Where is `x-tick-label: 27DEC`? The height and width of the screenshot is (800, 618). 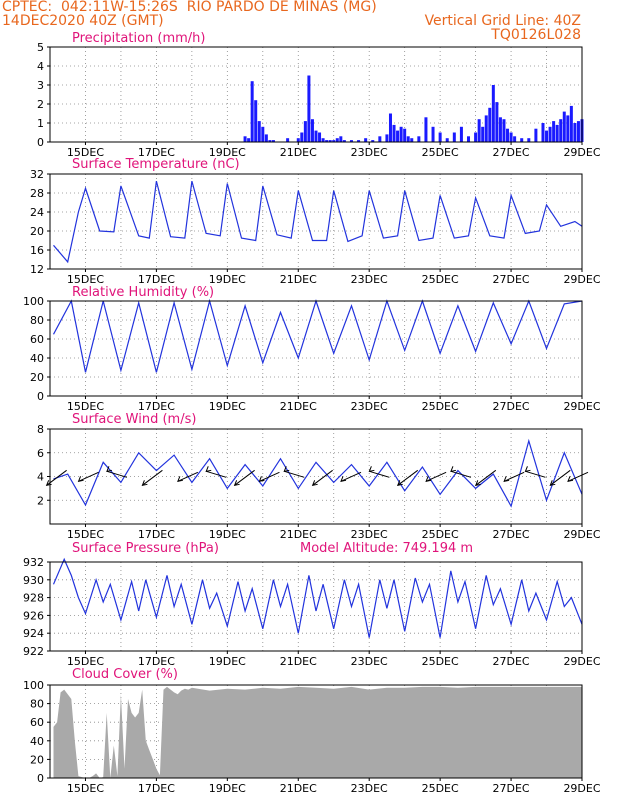 x-tick-label: 27DEC is located at coordinates (511, 406).